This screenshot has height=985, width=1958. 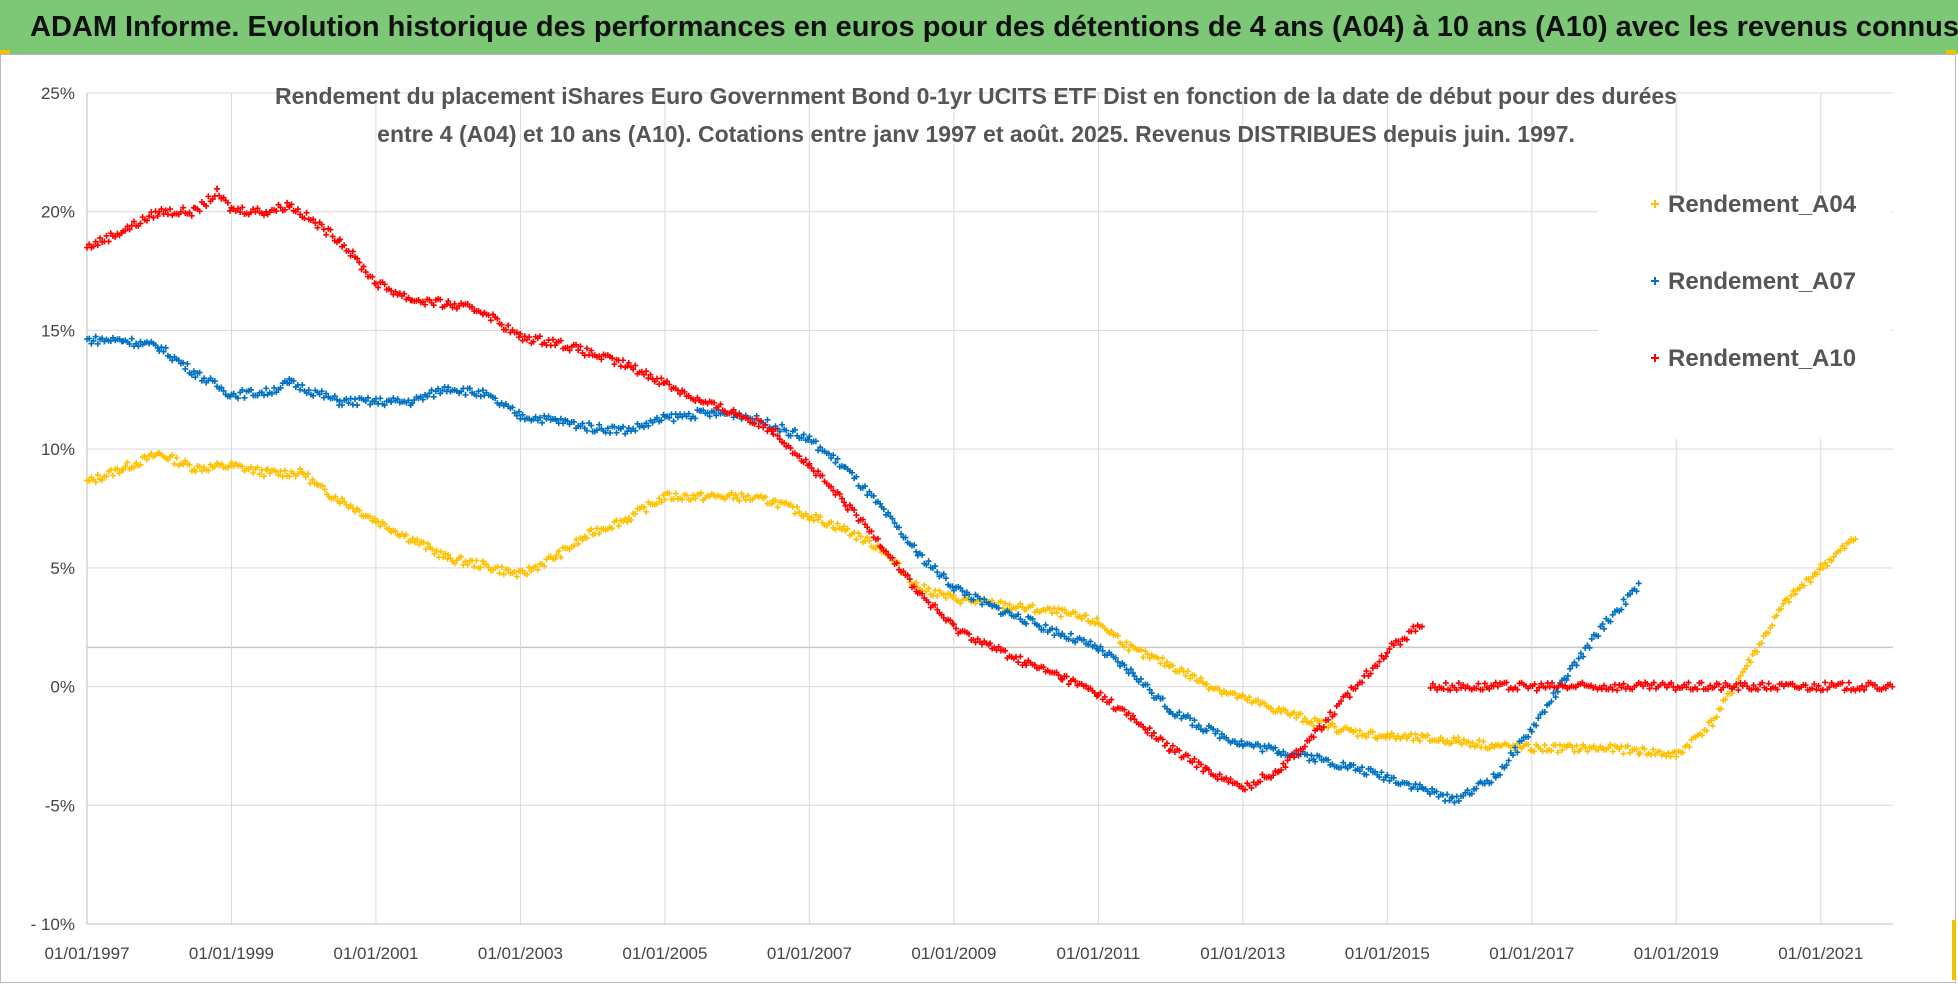 What do you see at coordinates (1744, 316) in the screenshot?
I see `legend-box` at bounding box center [1744, 316].